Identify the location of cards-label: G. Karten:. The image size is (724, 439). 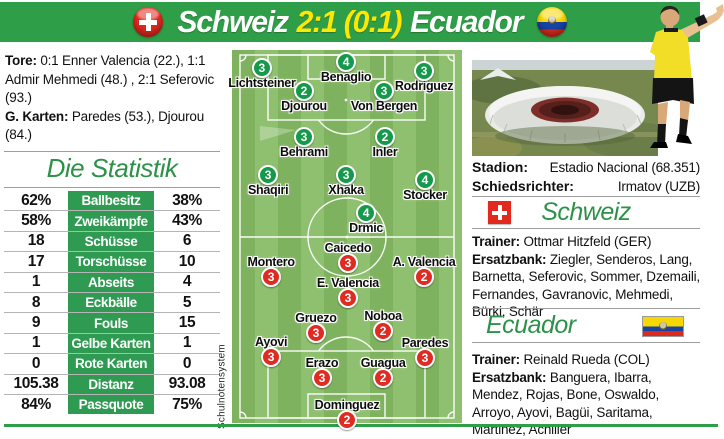
(37, 116).